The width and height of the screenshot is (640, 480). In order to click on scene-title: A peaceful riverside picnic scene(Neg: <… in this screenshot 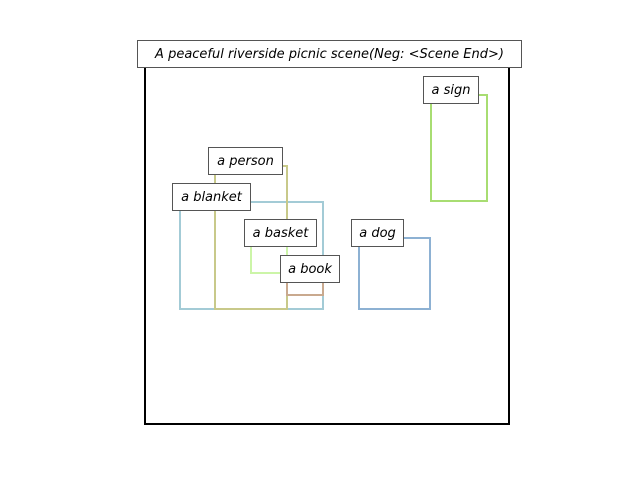, I will do `click(329, 54)`.